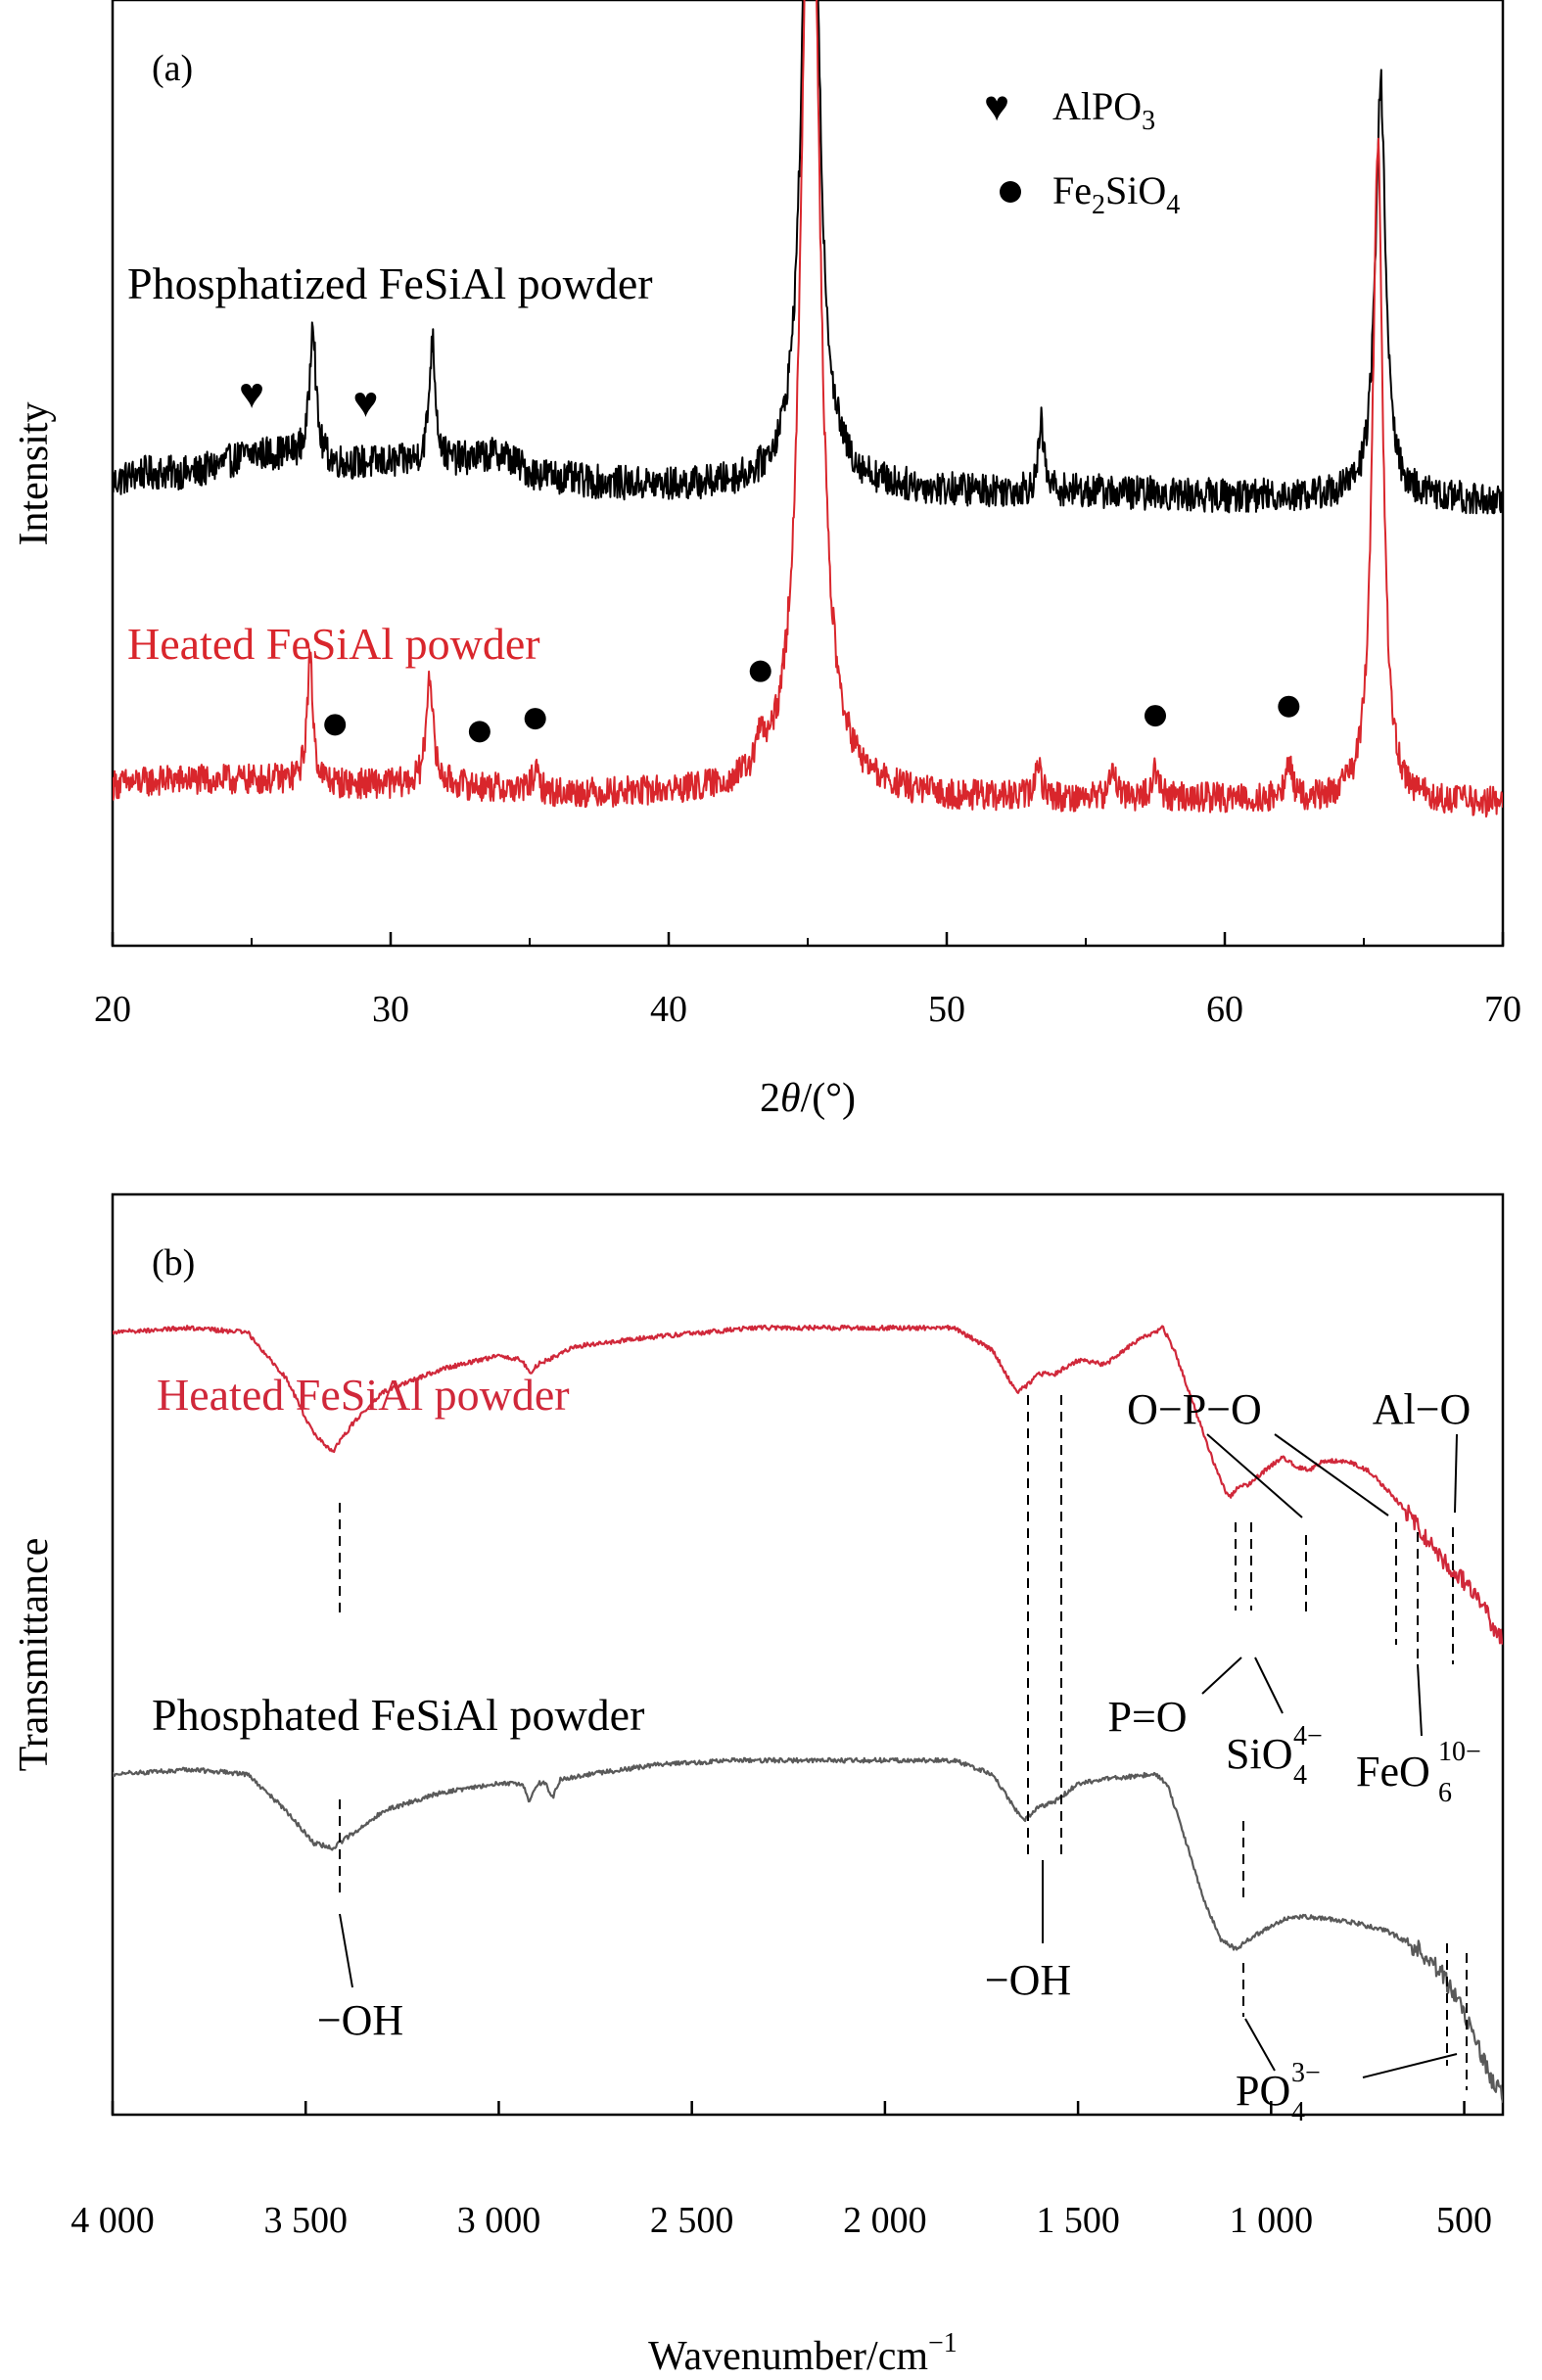  What do you see at coordinates (996, 106) in the screenshot?
I see `legend-heart-marker: ♥` at bounding box center [996, 106].